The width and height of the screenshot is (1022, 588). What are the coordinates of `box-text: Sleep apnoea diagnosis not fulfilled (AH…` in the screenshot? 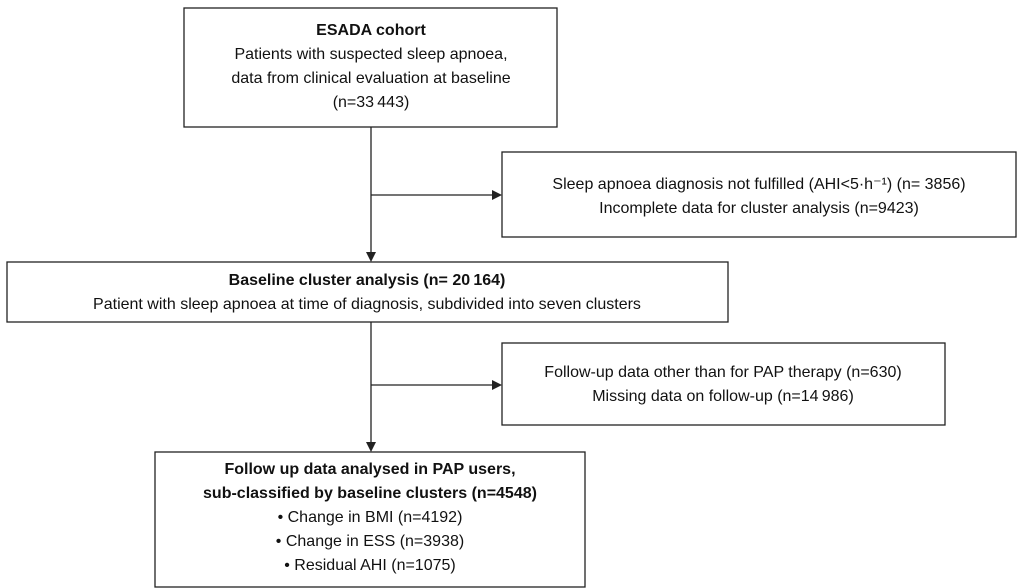 It's located at (758, 184).